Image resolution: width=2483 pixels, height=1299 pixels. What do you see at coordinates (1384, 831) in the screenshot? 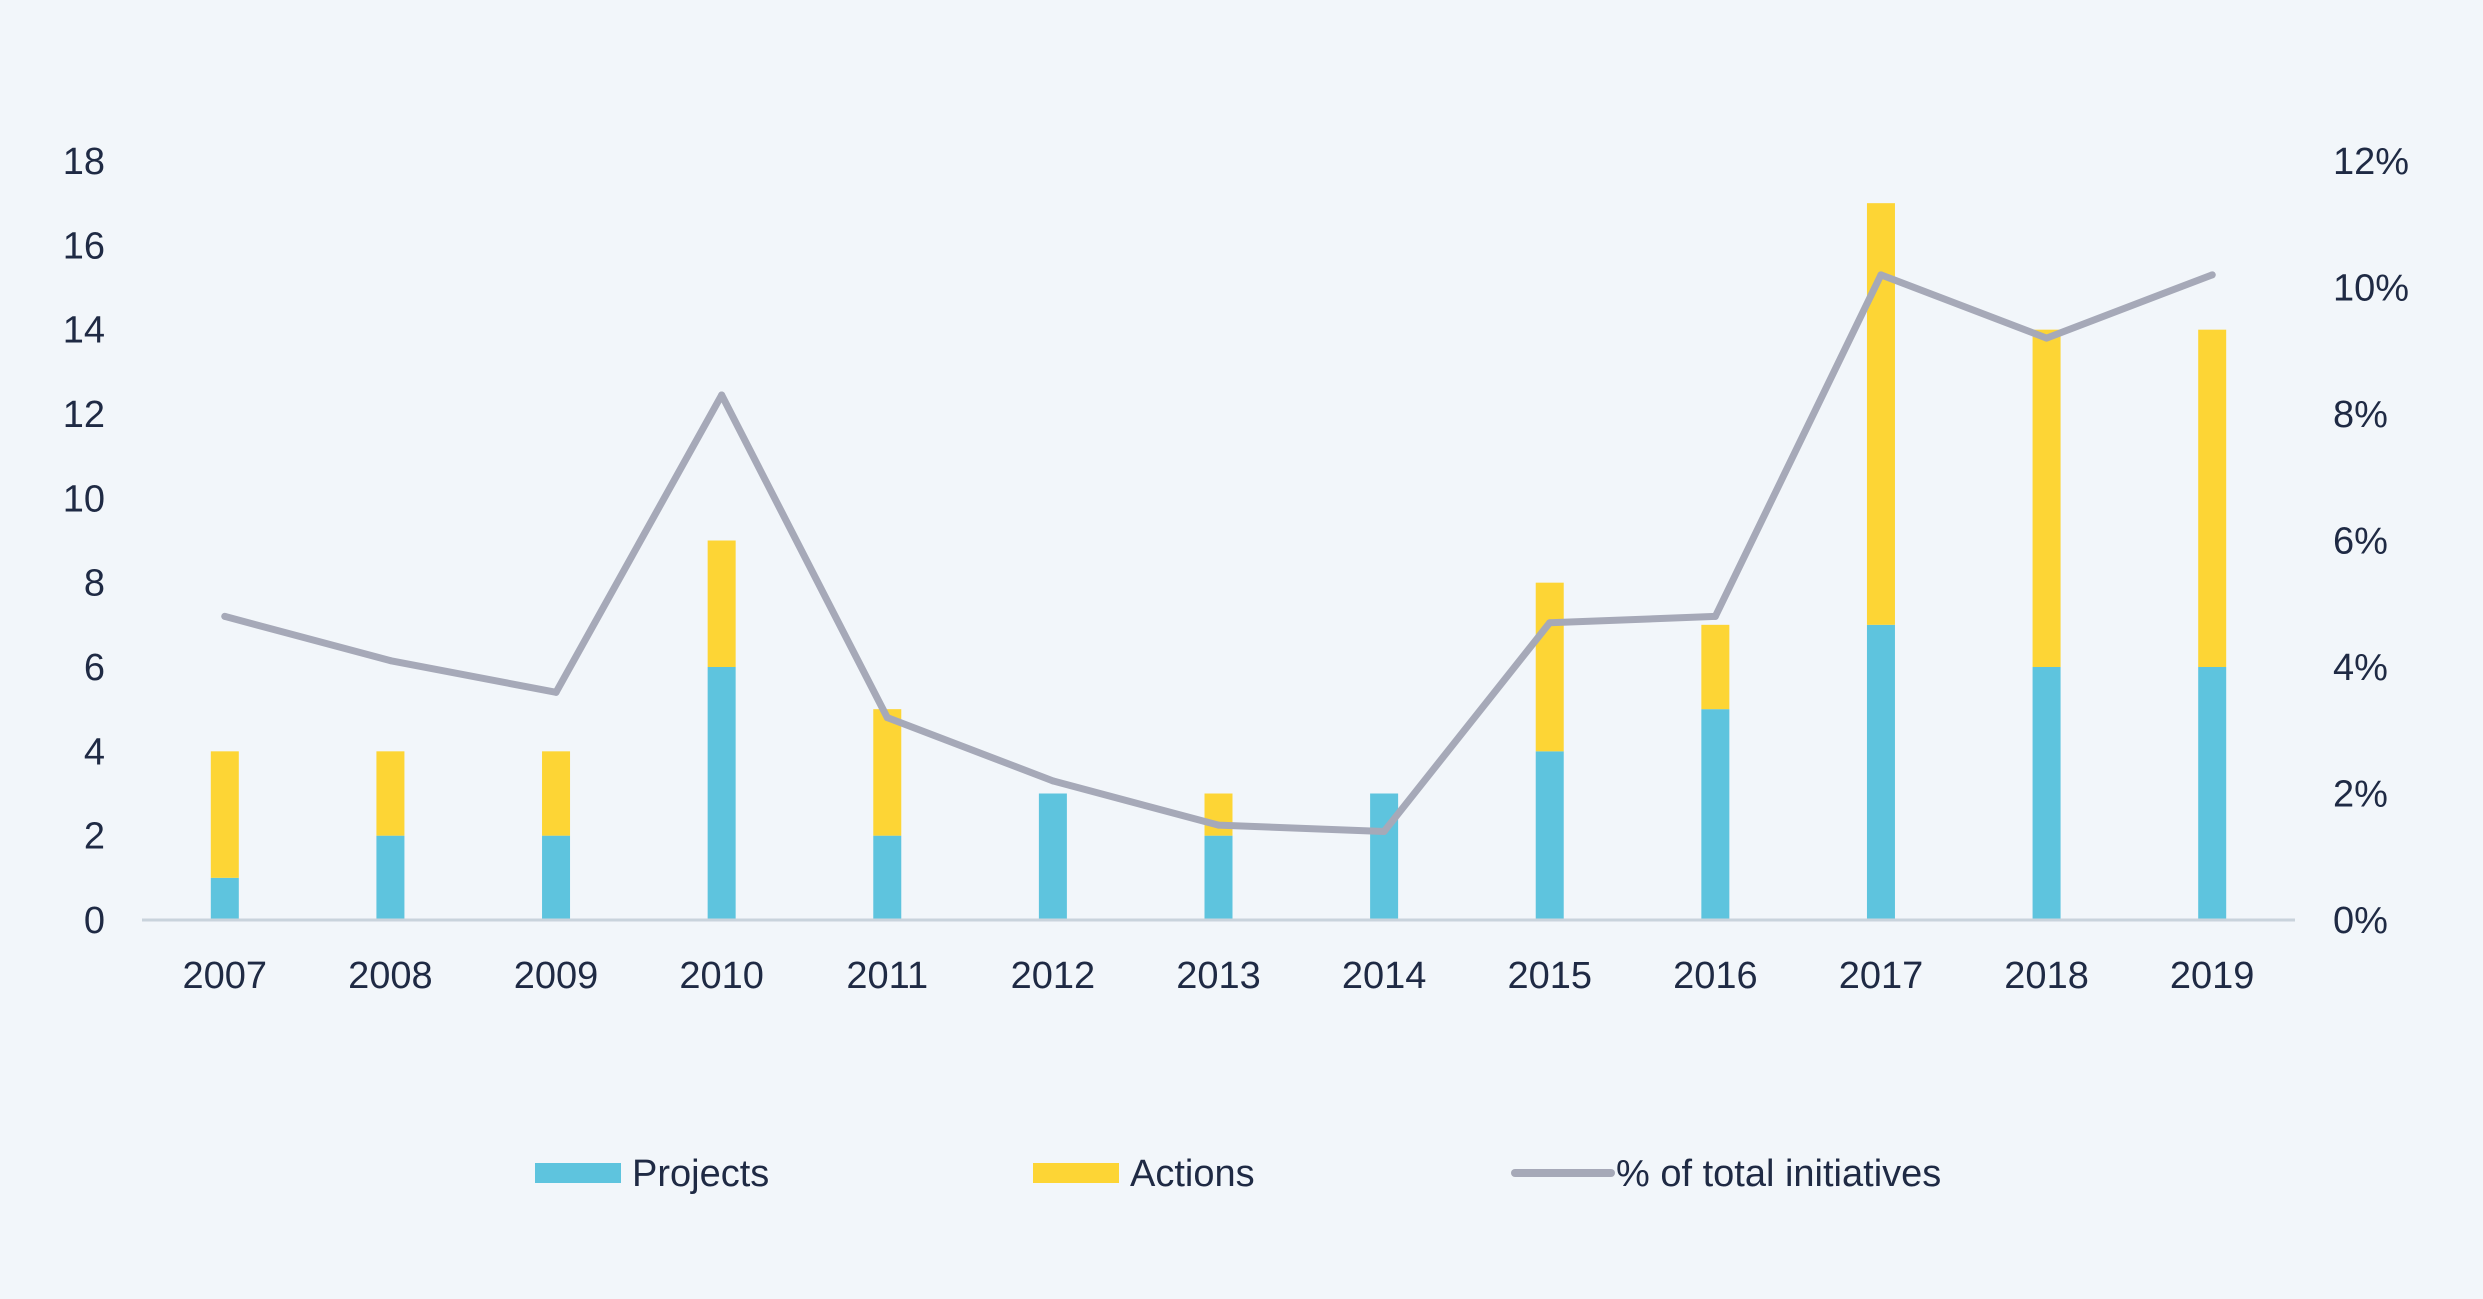
I see `line-point-2014` at bounding box center [1384, 831].